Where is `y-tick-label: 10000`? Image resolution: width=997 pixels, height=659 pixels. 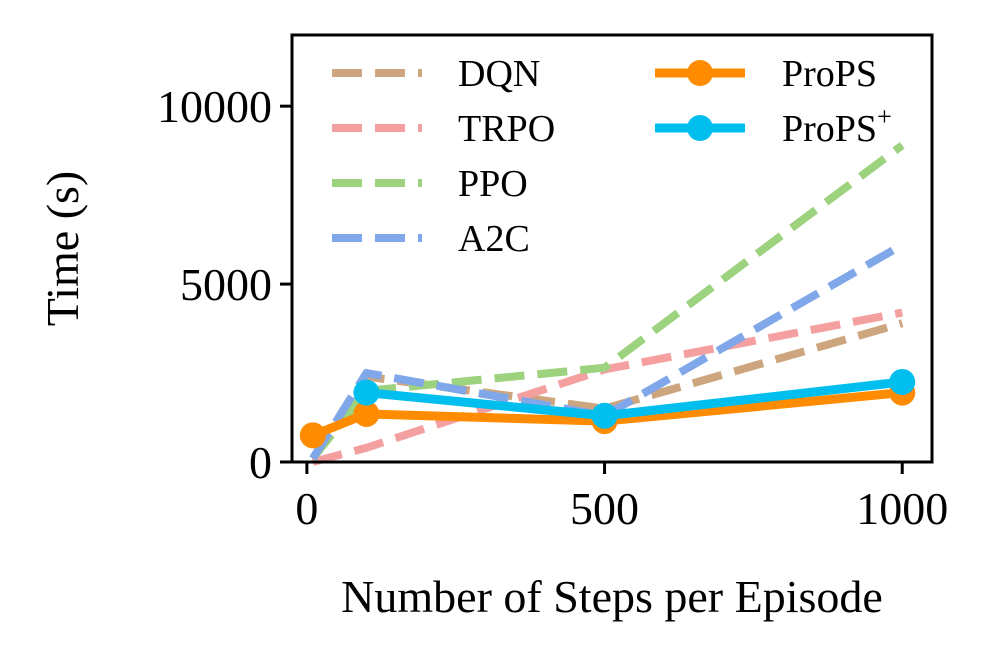 y-tick-label: 10000 is located at coordinates (214, 106).